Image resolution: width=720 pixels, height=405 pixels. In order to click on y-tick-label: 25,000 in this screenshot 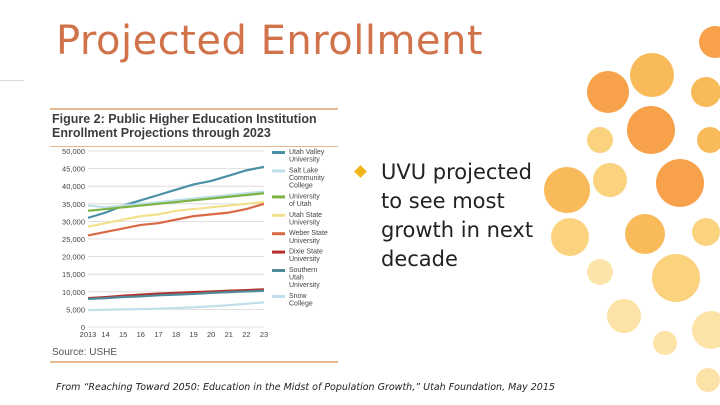, I will do `click(73, 239)`.